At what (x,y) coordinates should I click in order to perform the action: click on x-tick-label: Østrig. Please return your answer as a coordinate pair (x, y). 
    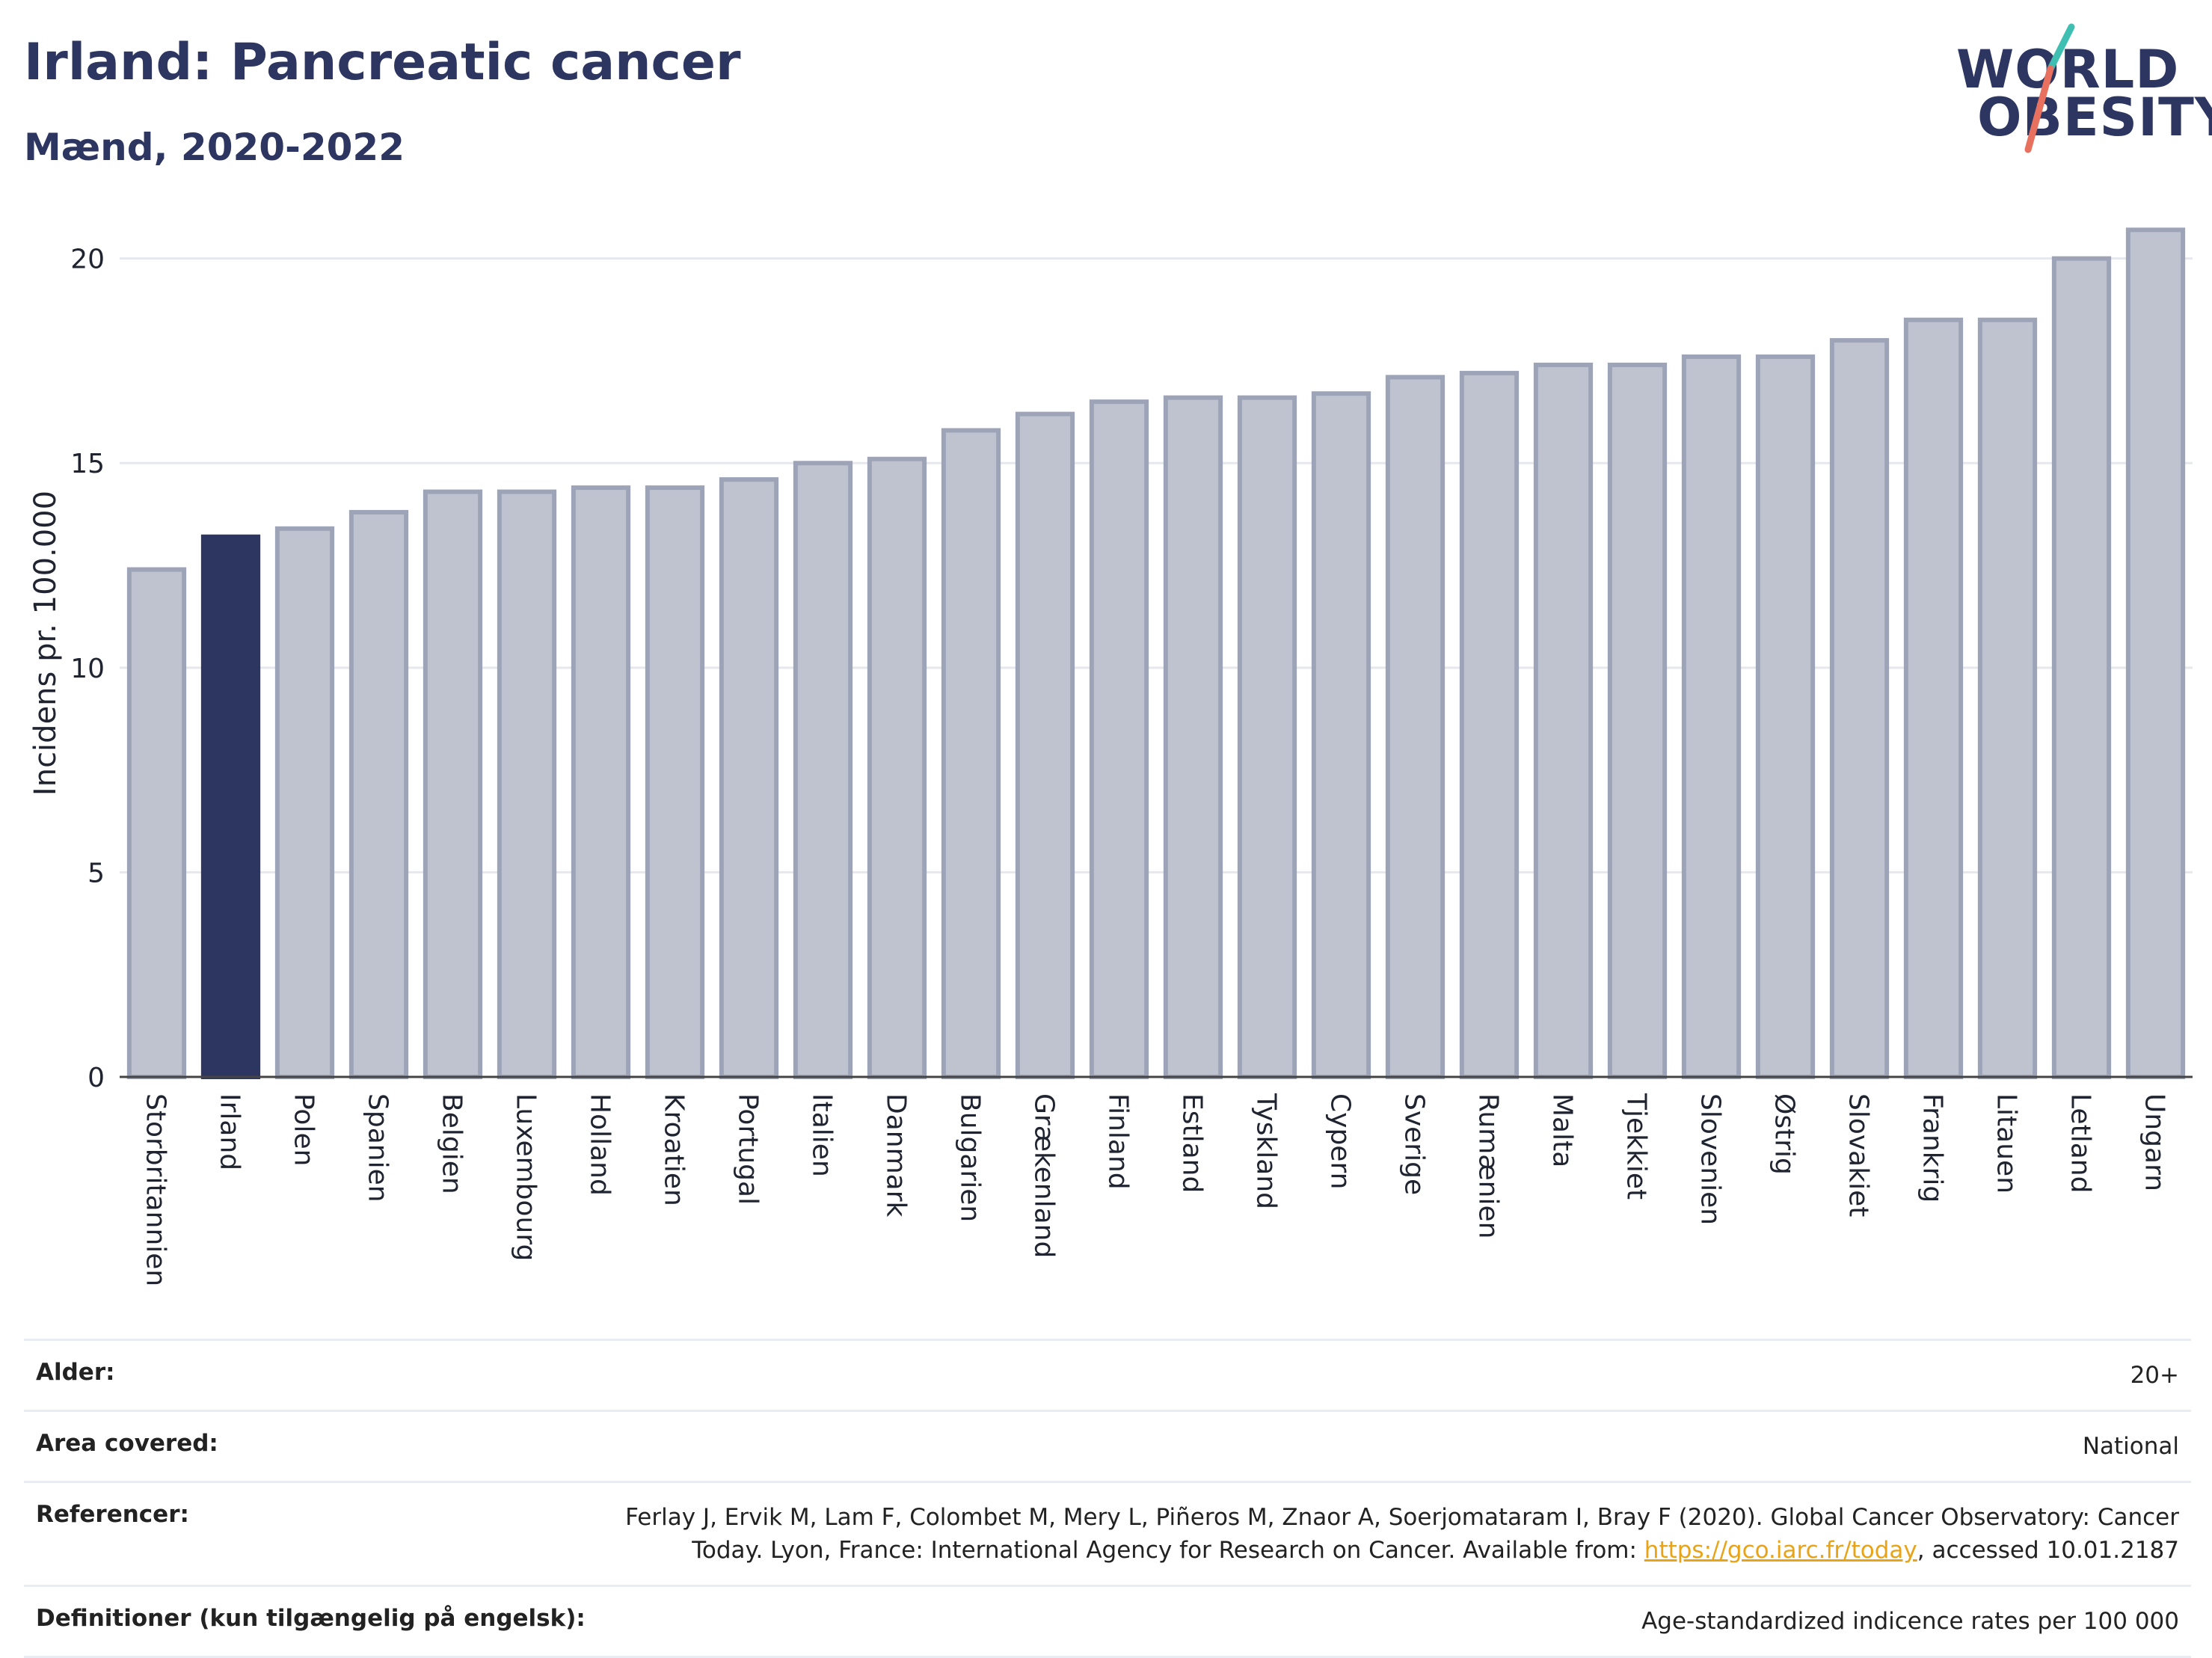
    Looking at the image, I should click on (1785, 1134).